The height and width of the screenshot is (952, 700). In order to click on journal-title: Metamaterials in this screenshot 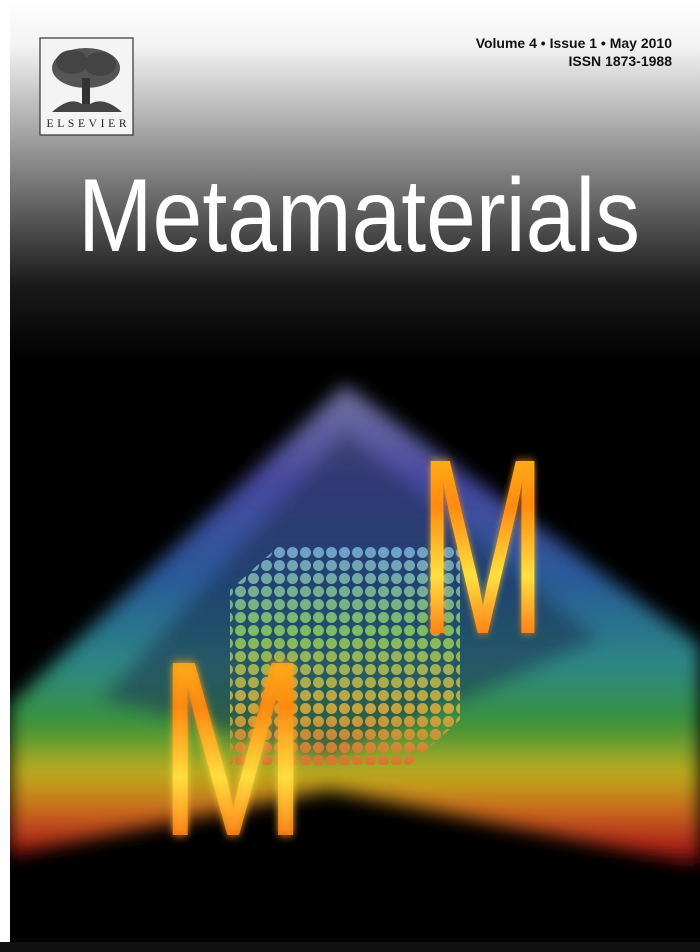, I will do `click(359, 216)`.